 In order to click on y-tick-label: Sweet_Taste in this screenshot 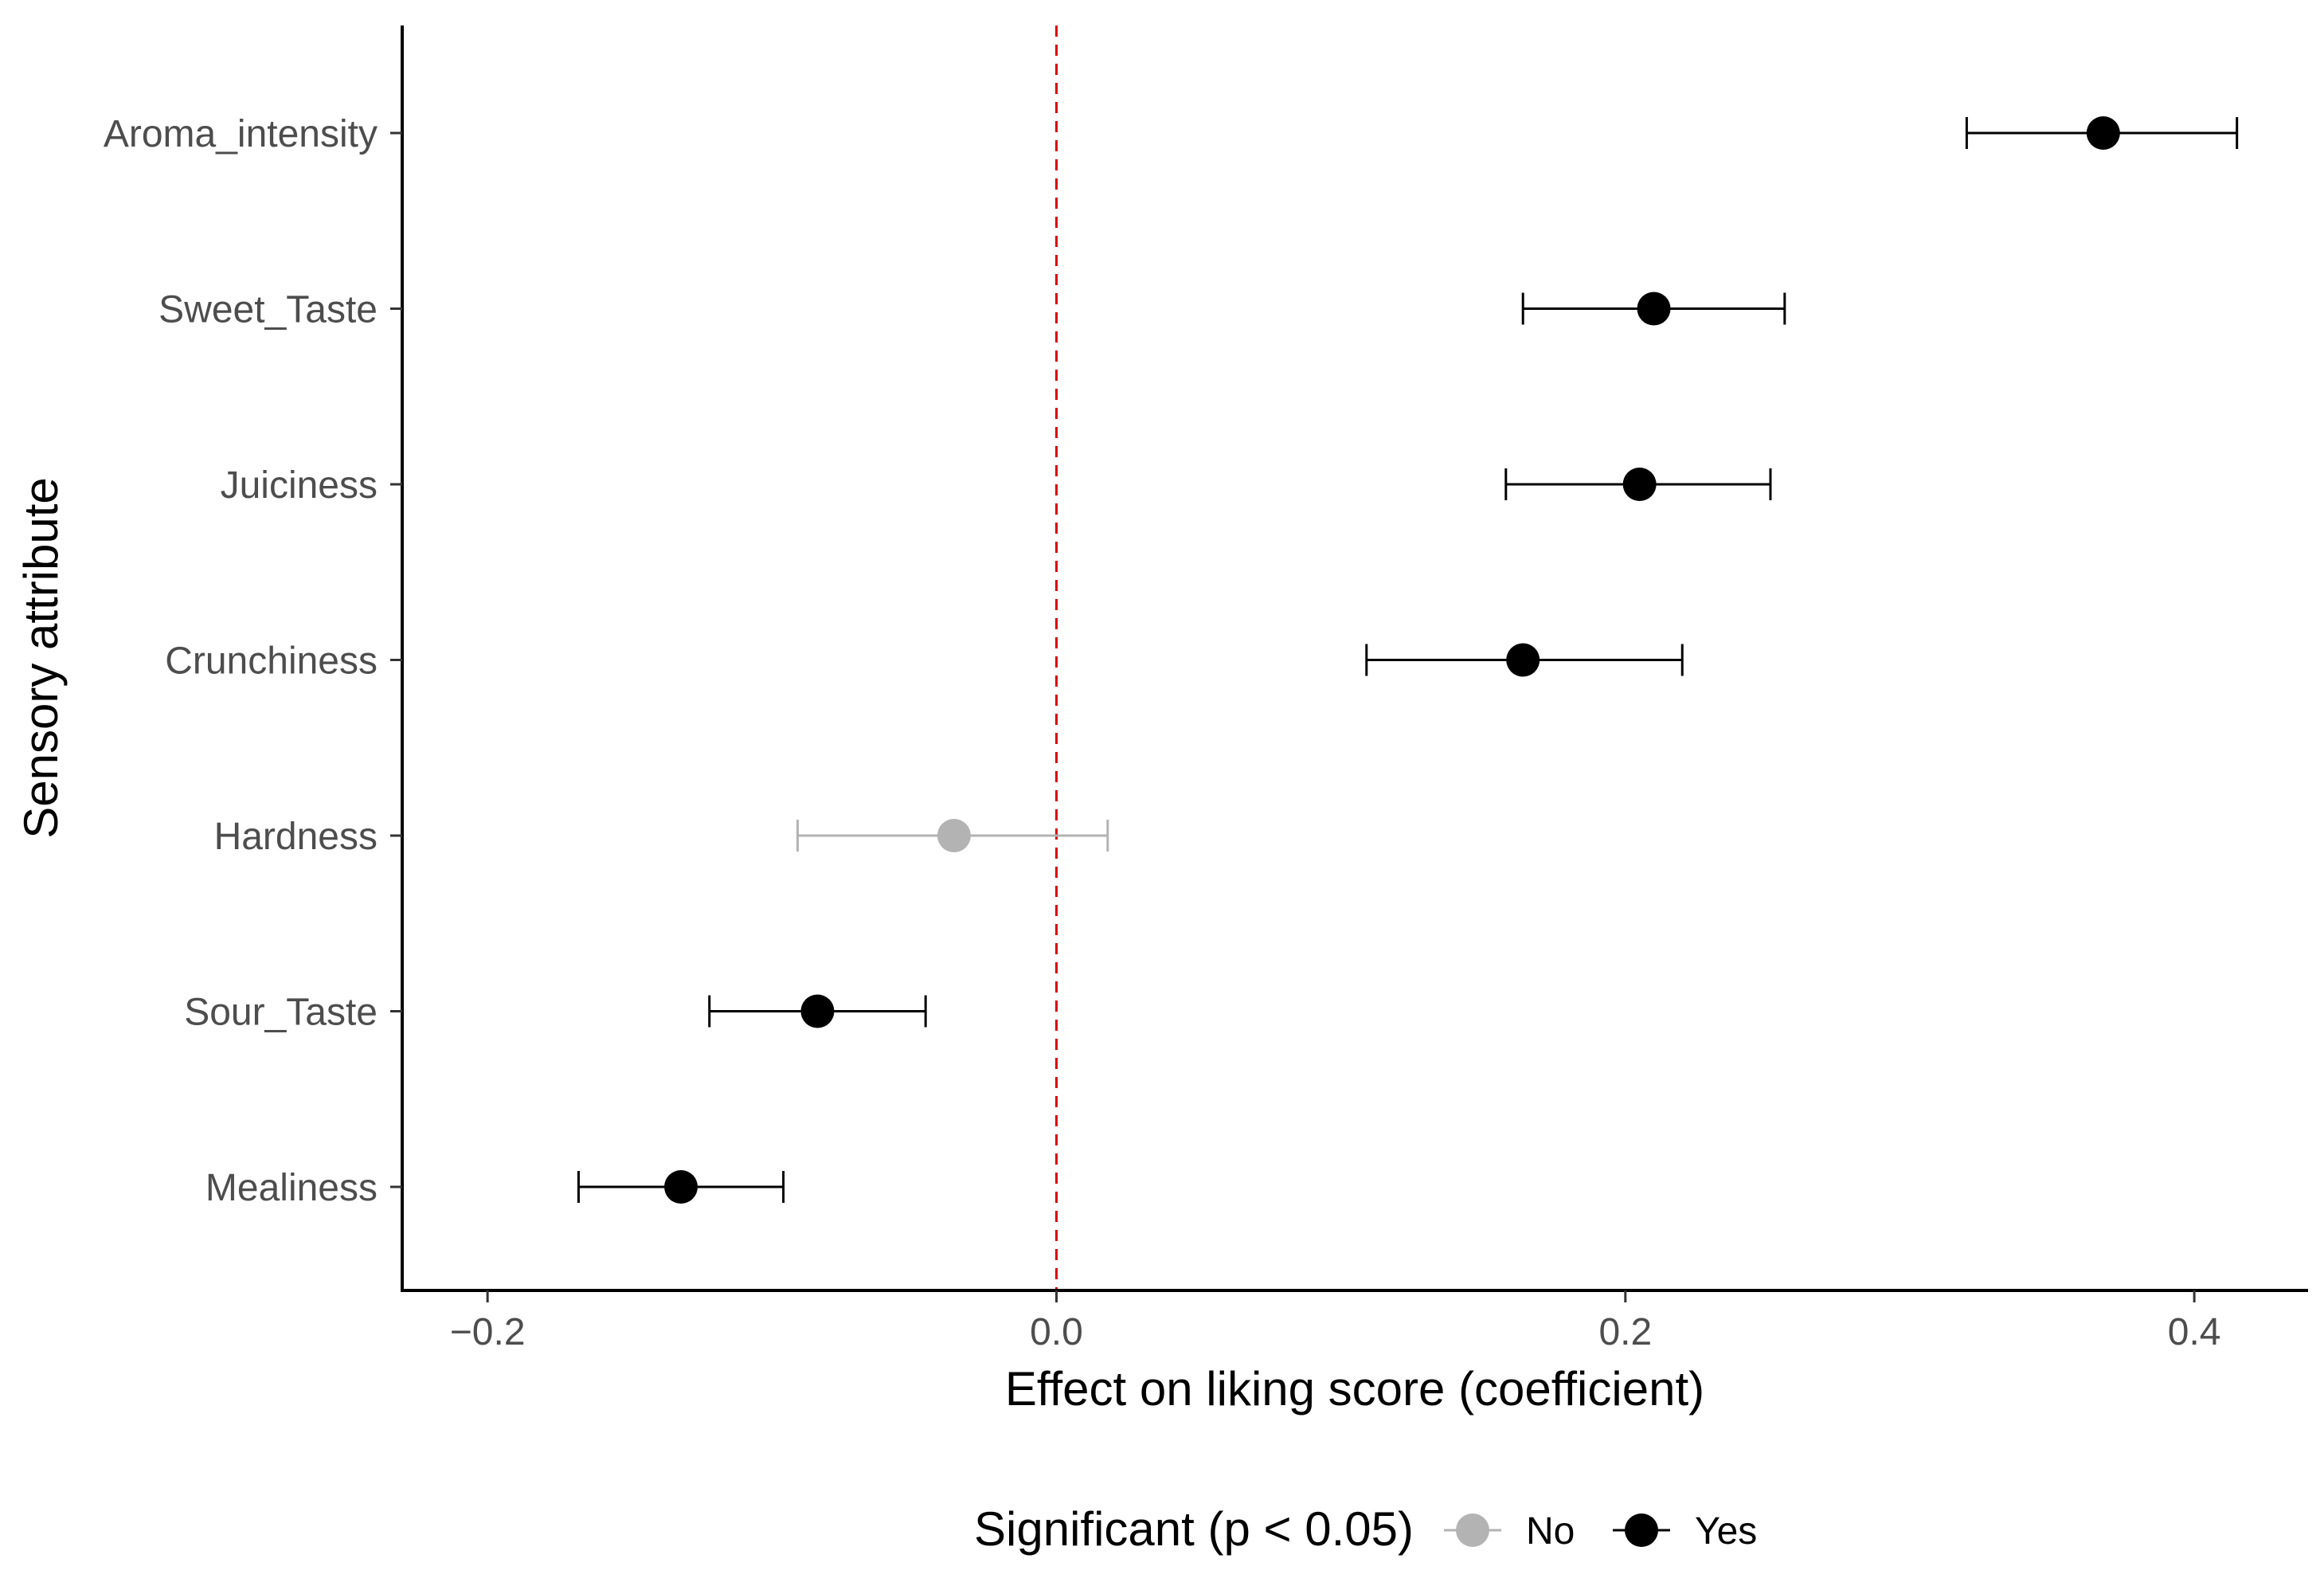, I will do `click(268, 310)`.